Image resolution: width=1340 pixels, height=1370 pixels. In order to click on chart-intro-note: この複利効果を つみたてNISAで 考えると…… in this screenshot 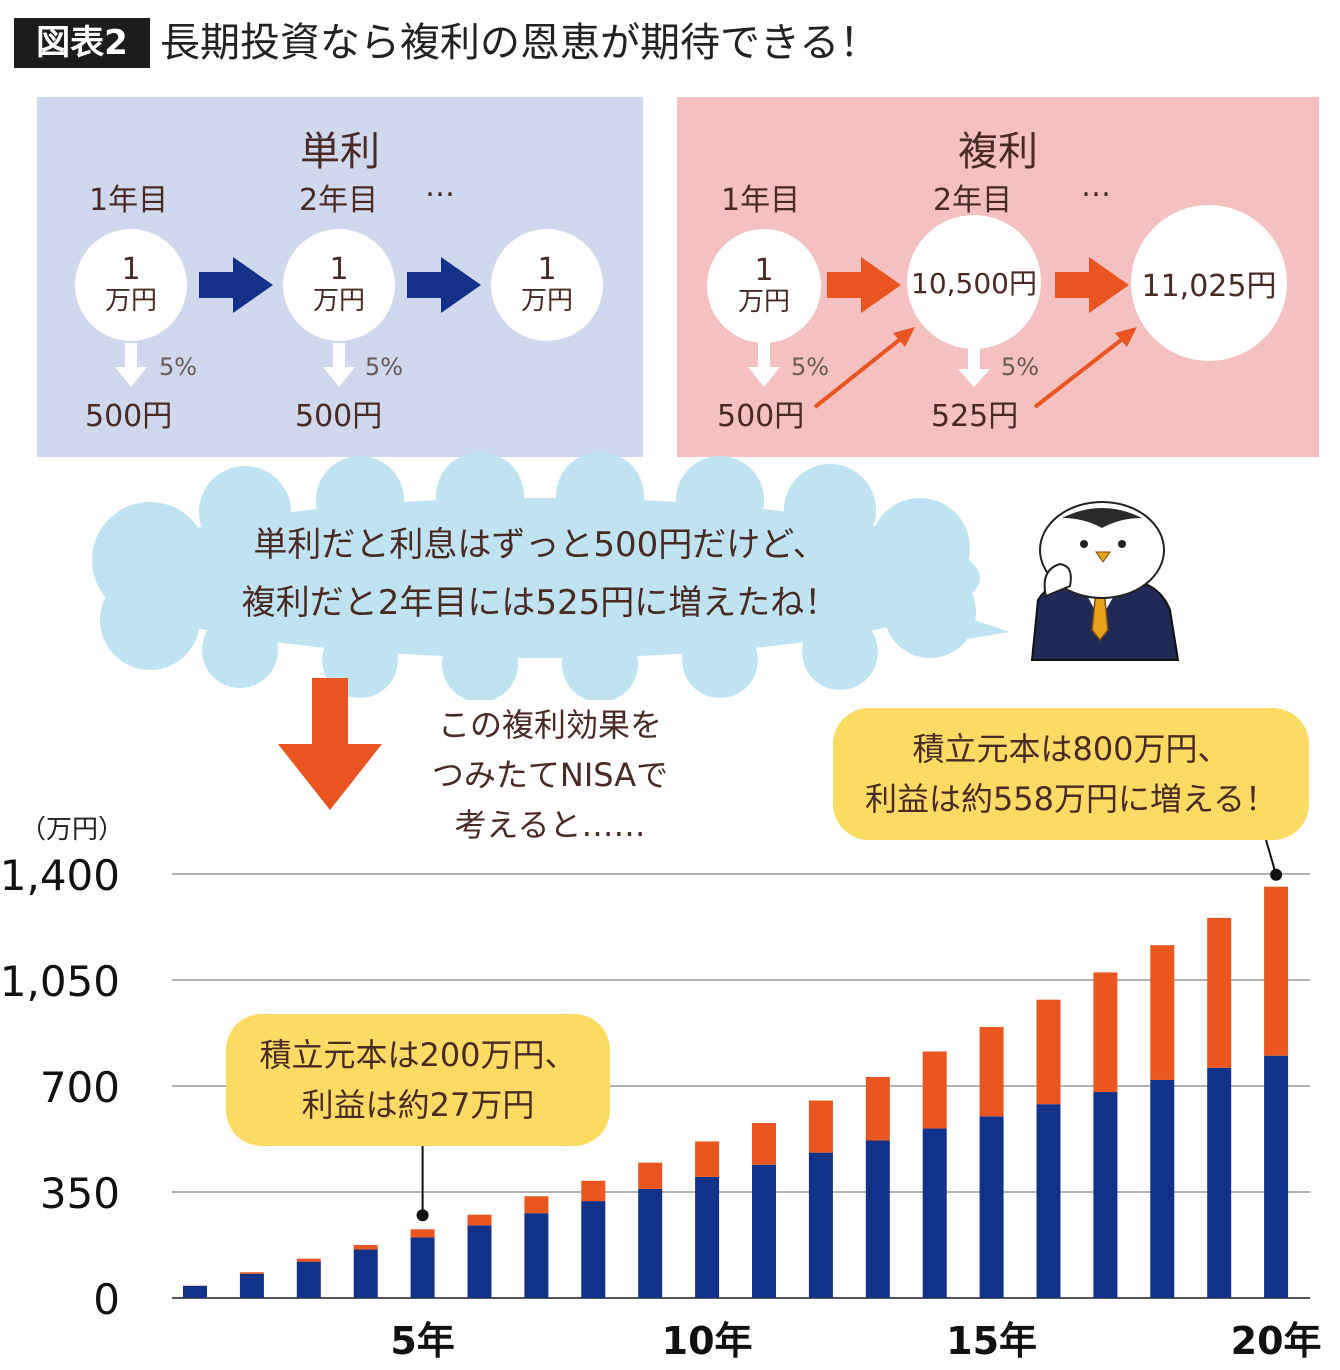, I will do `click(550, 775)`.